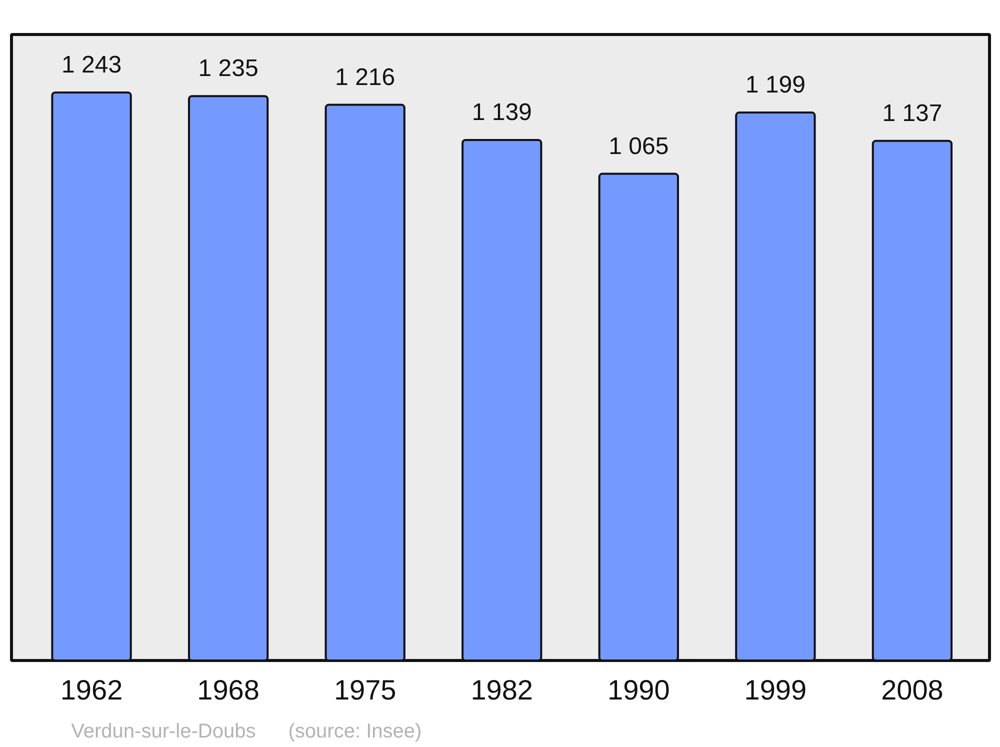 The width and height of the screenshot is (1000, 747). What do you see at coordinates (91, 690) in the screenshot?
I see `x-tick-label: 1962` at bounding box center [91, 690].